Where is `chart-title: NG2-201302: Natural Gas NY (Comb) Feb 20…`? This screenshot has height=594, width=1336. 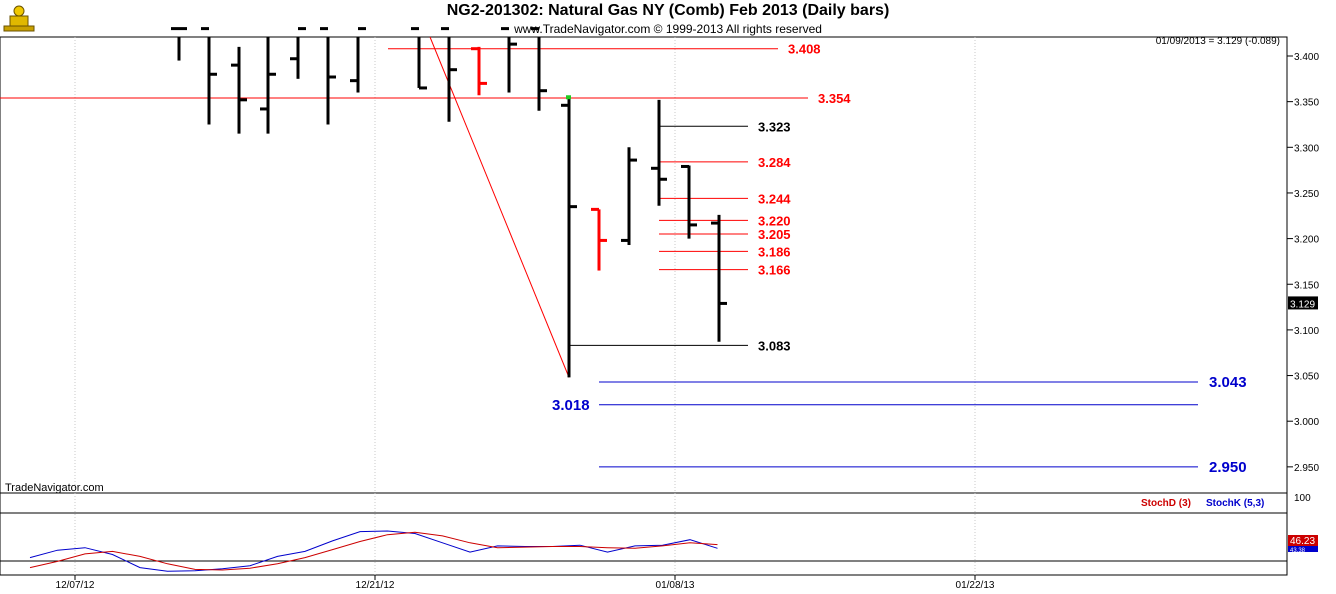
chart-title: NG2-201302: Natural Gas NY (Comb) Feb 20… is located at coordinates (668, 10).